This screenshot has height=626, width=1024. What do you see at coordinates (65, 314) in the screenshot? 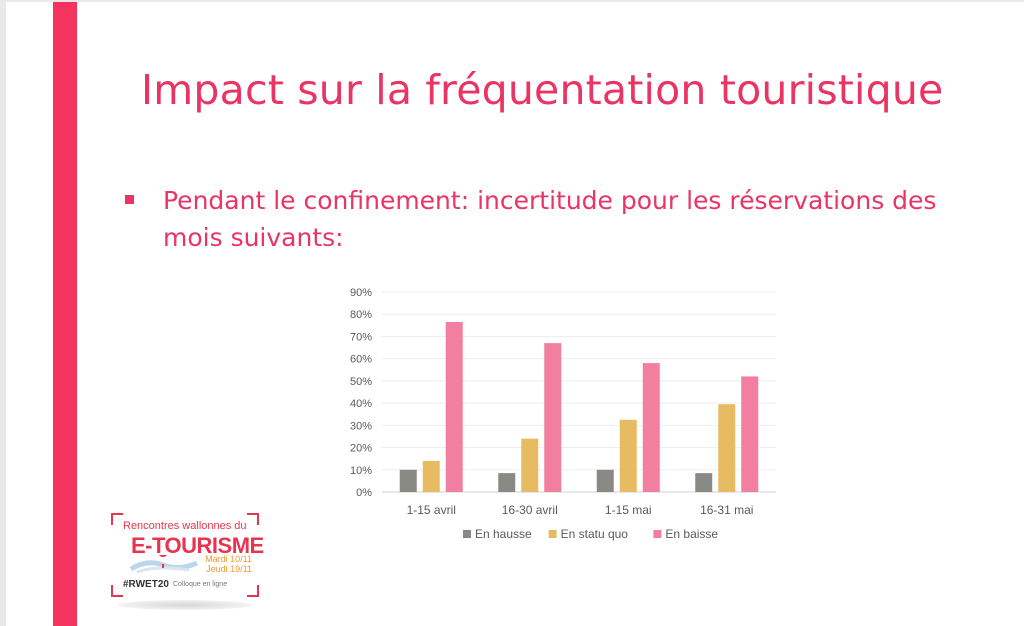
I see `accent-bar` at bounding box center [65, 314].